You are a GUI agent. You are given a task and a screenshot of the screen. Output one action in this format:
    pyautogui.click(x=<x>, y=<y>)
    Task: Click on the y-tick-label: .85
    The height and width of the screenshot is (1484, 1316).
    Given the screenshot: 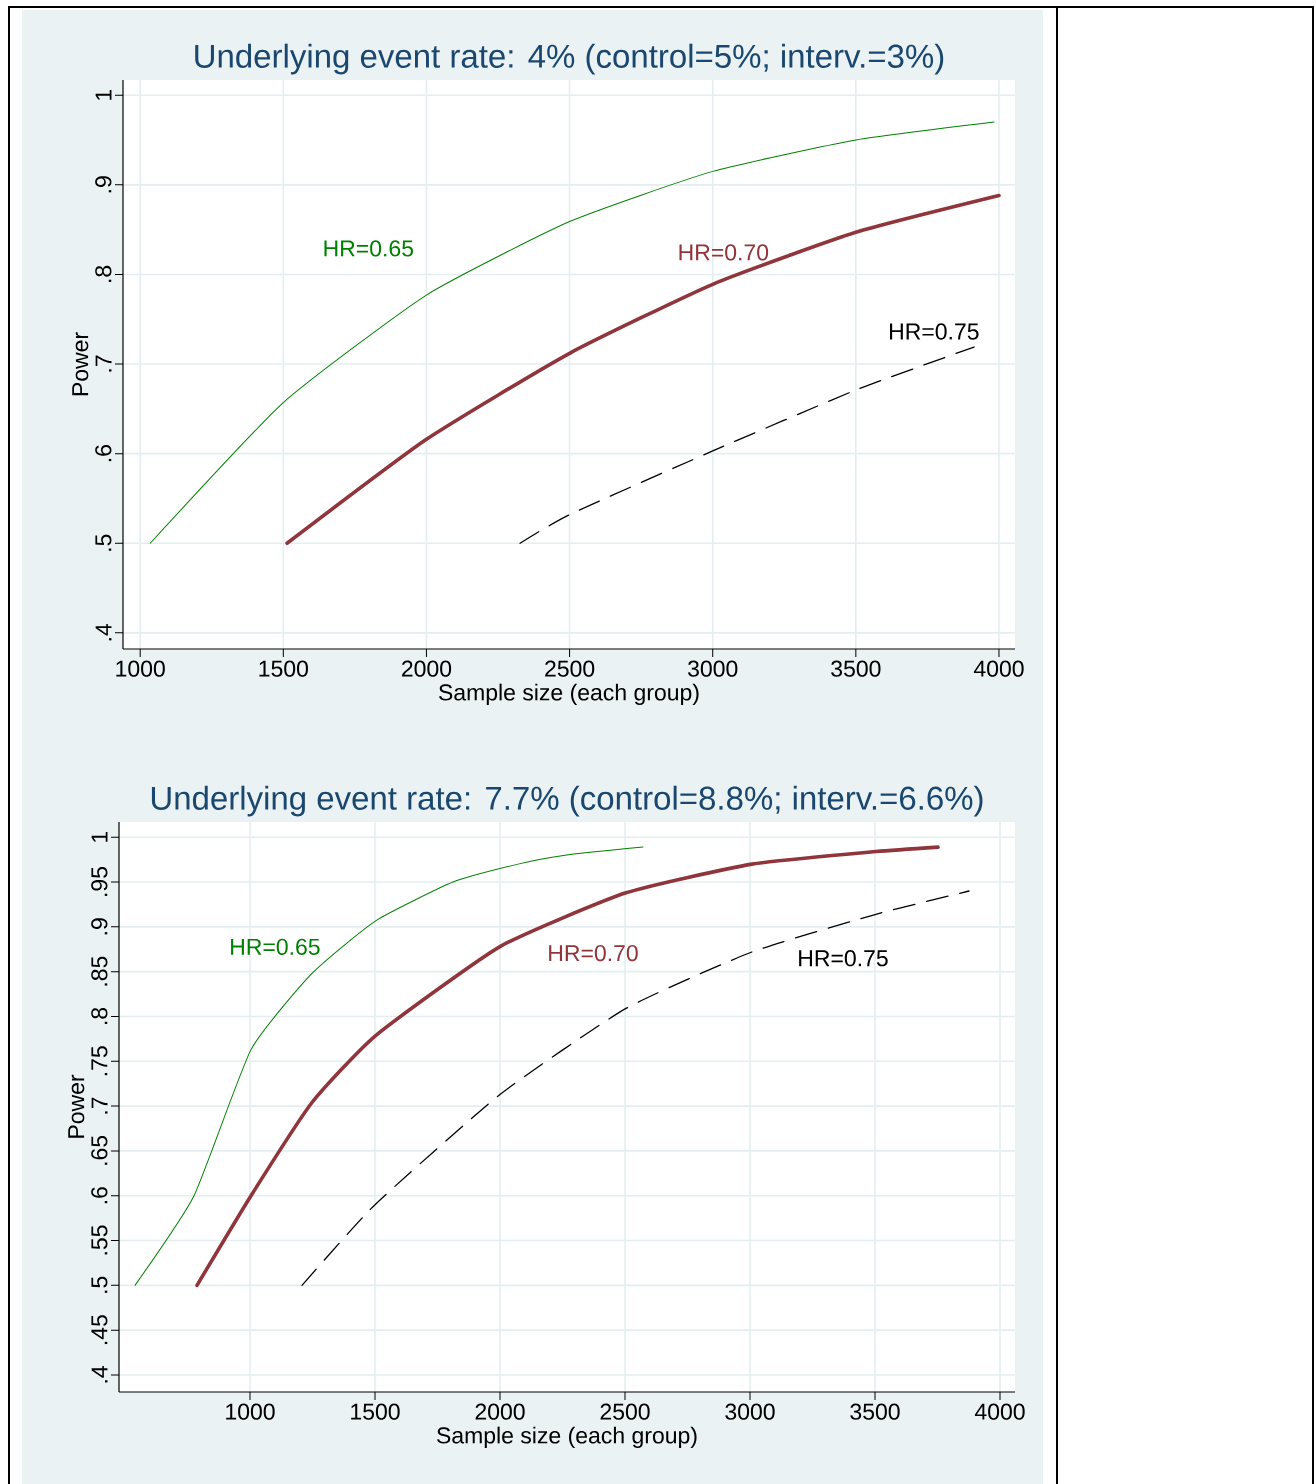 What is the action you would take?
    pyautogui.click(x=99, y=971)
    